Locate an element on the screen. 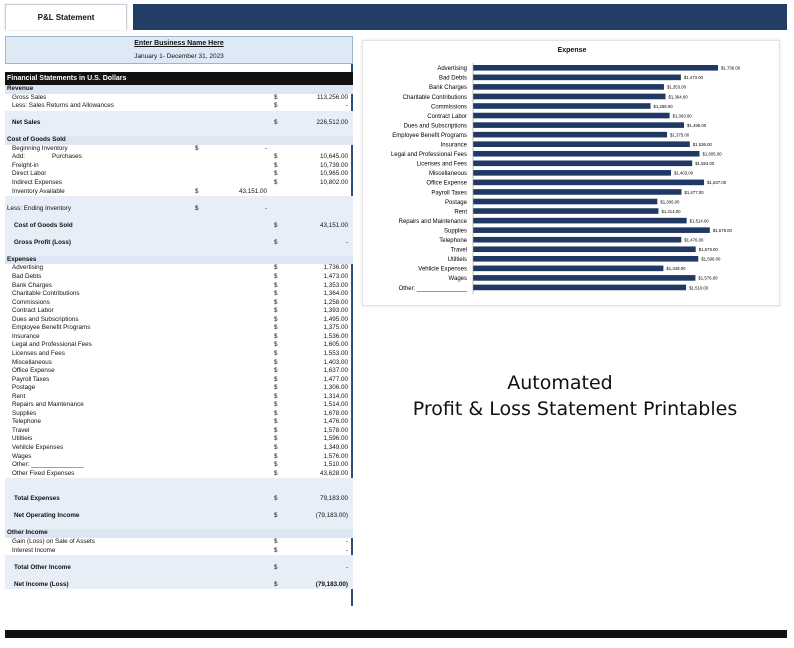 This screenshot has height=648, width=794. row-label: Beginning Inventory is located at coordinates (40, 148).